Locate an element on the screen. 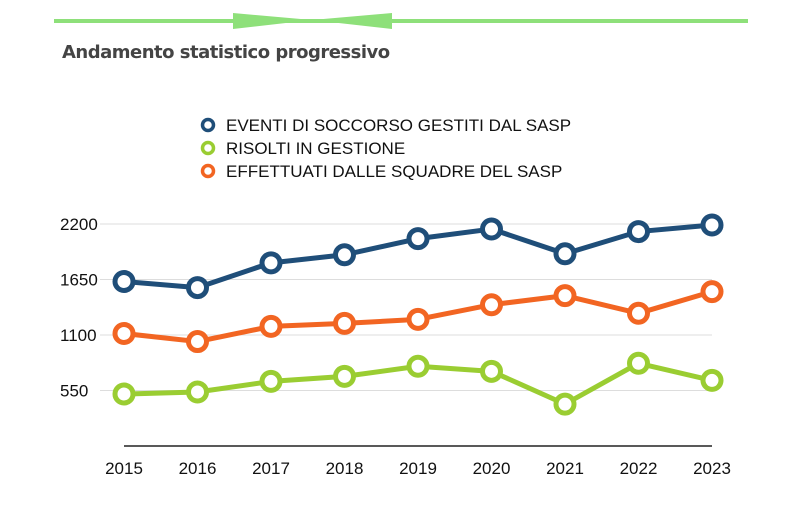 This screenshot has width=800, height=509. x-tick-label: 2018 is located at coordinates (345, 468).